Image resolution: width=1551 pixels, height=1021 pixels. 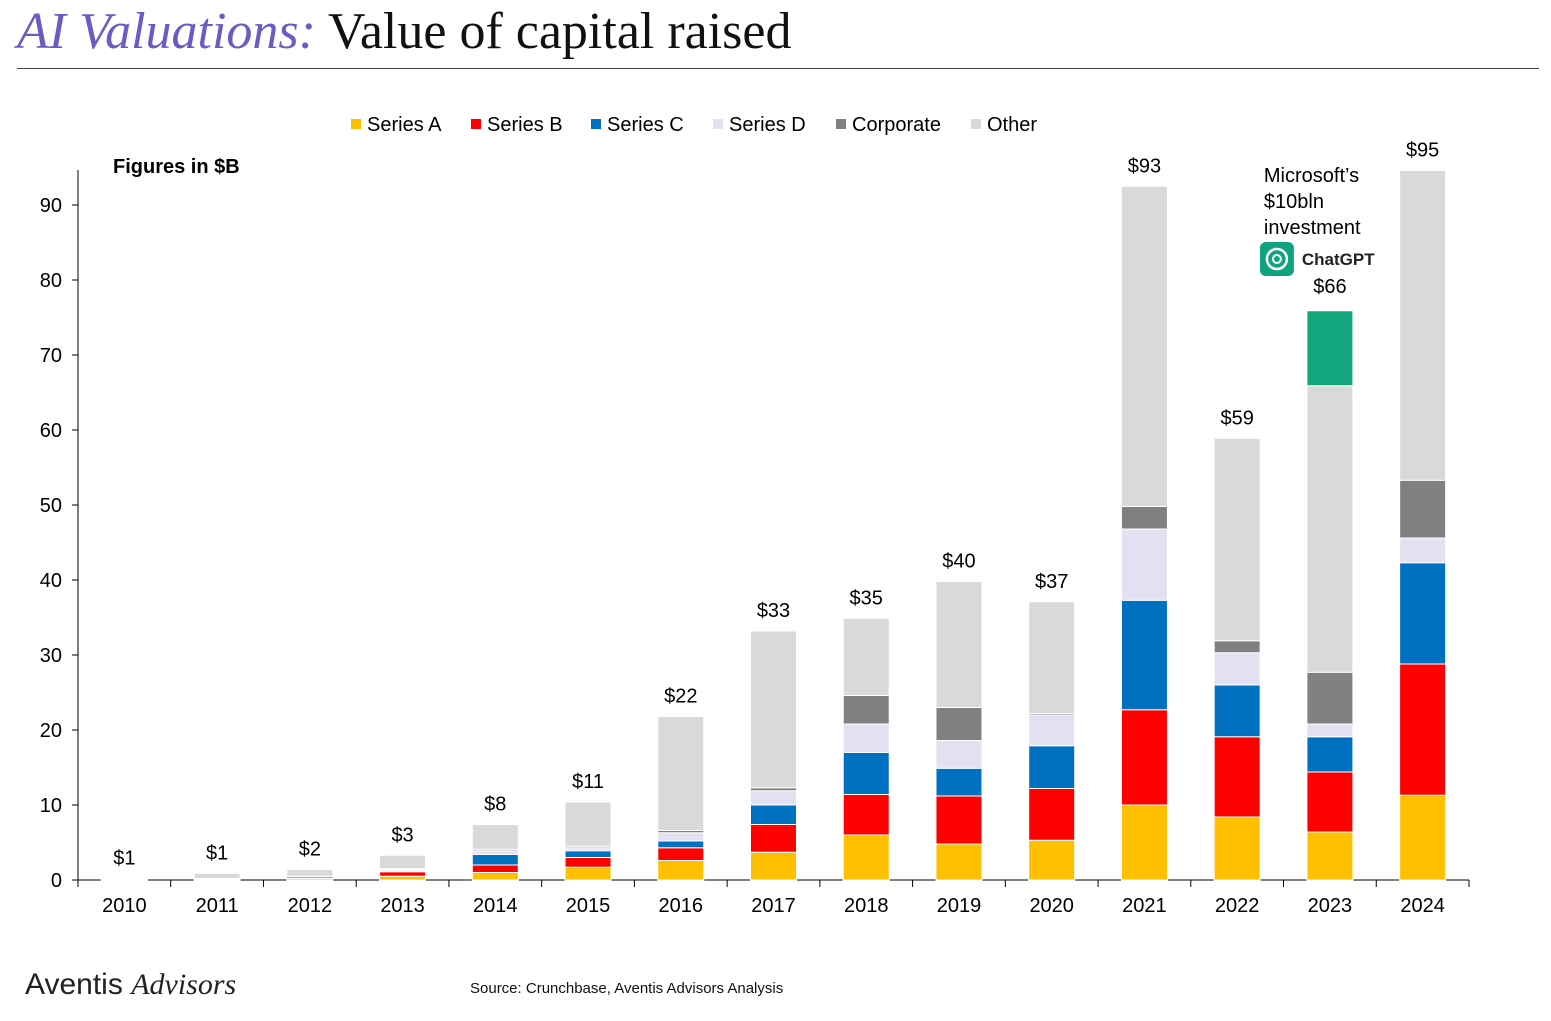 I want to click on y-tick-label: 20, so click(x=51, y=731).